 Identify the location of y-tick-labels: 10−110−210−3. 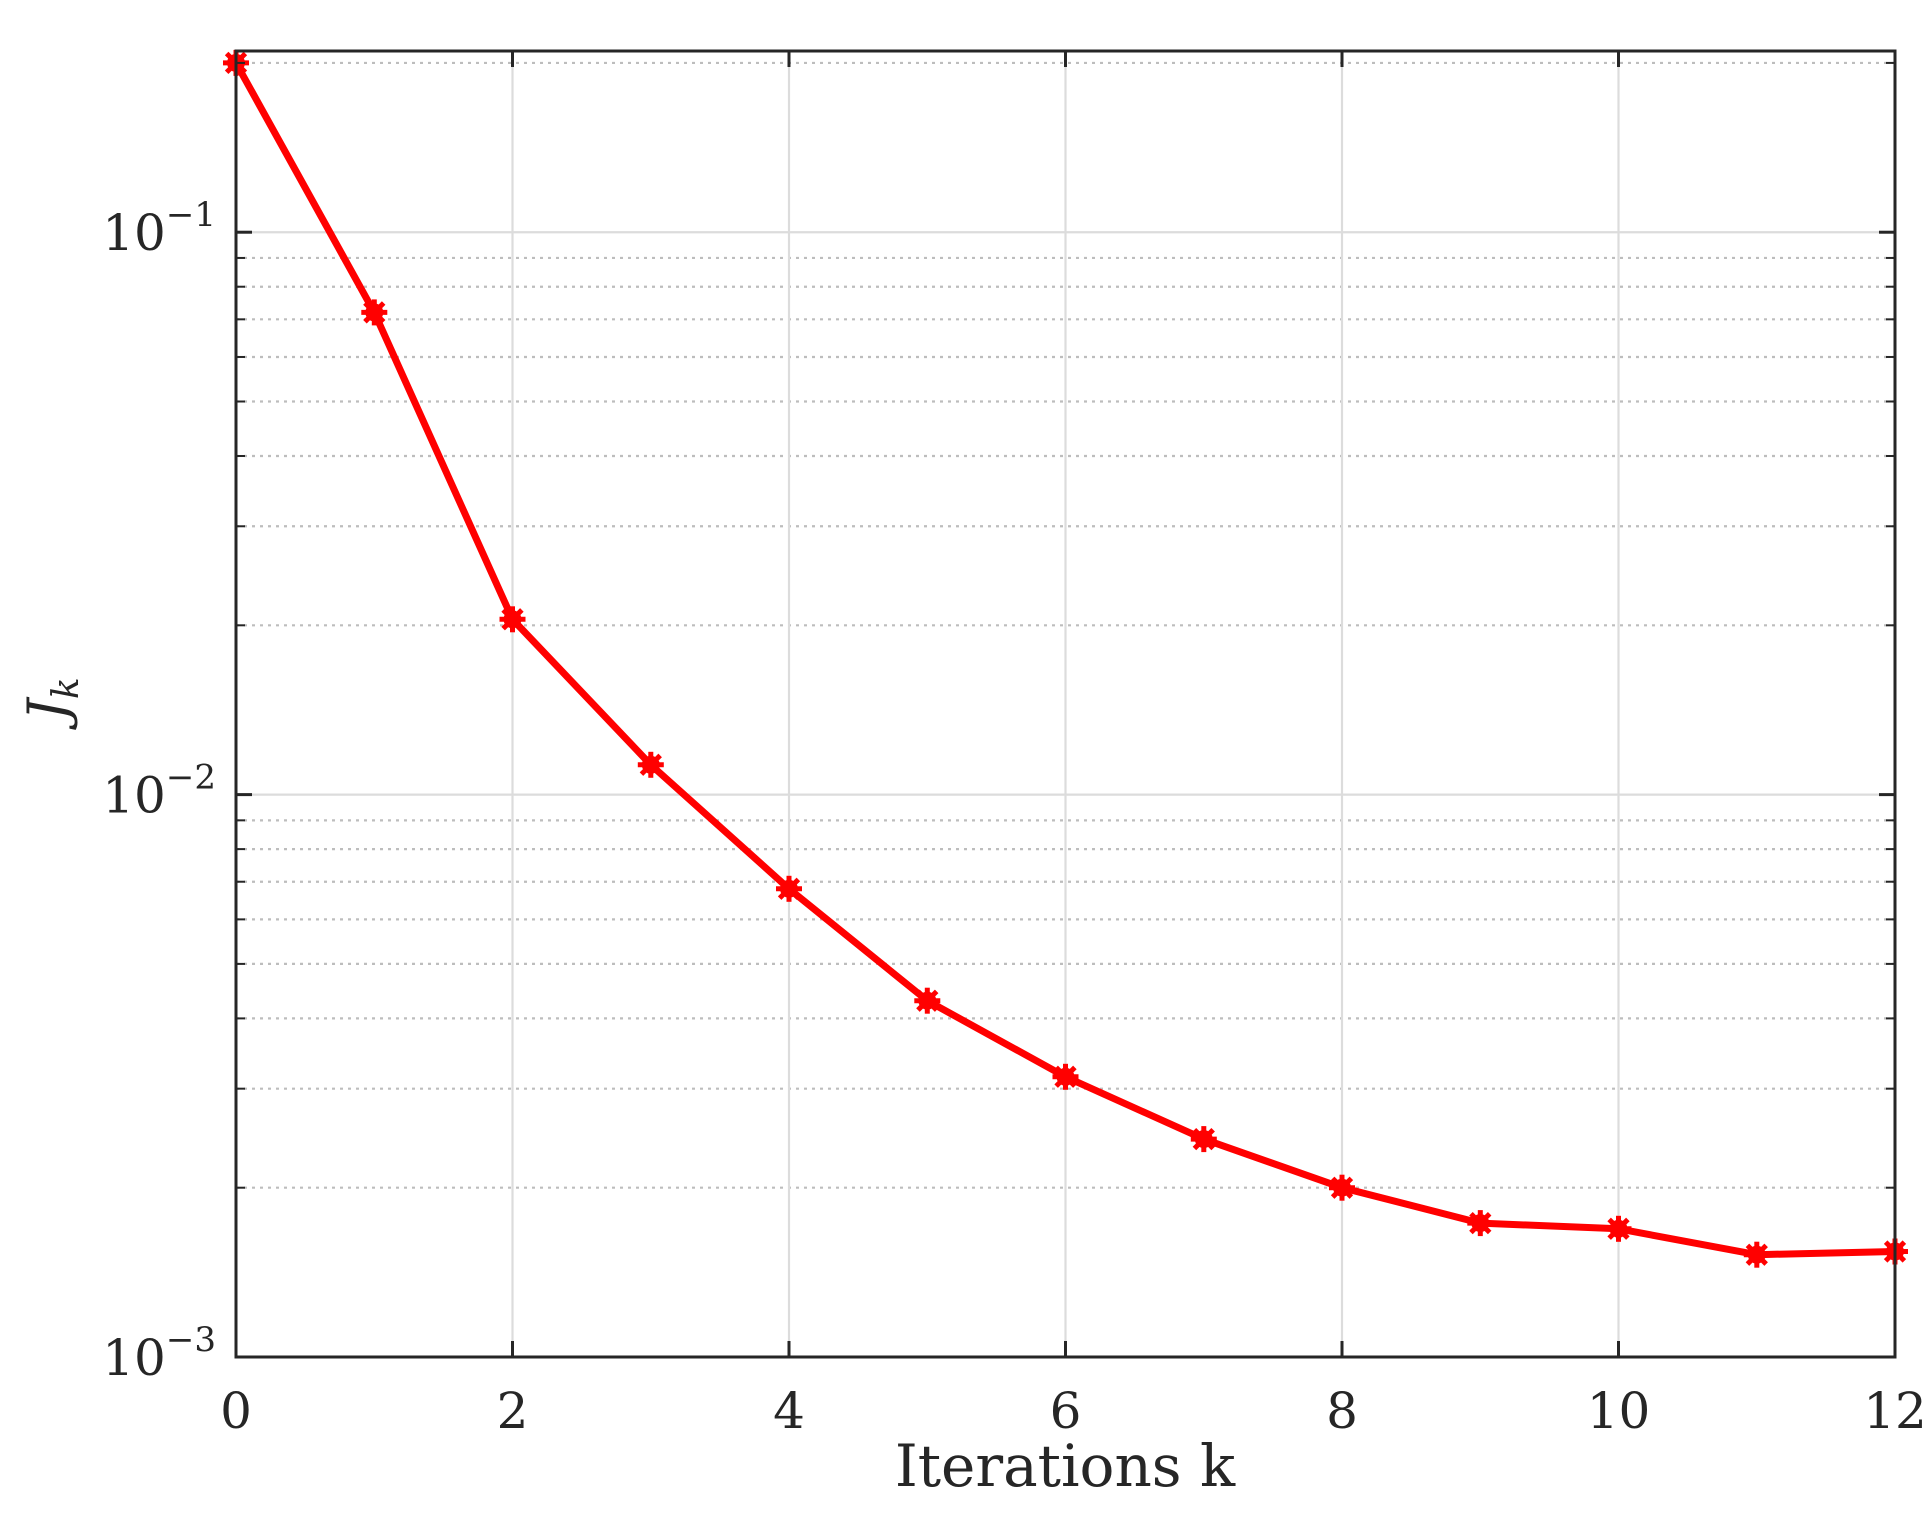
(159, 791).